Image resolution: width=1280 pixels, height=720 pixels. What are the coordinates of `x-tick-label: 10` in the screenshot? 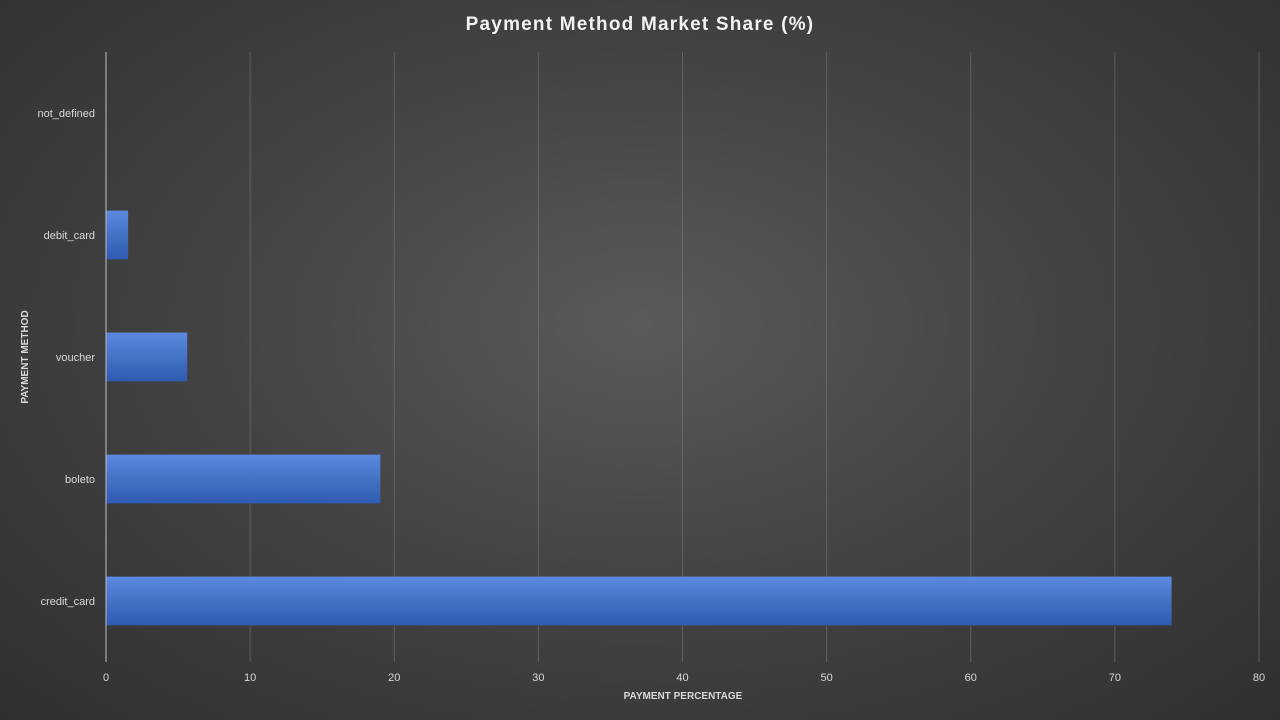 It's located at (250, 678).